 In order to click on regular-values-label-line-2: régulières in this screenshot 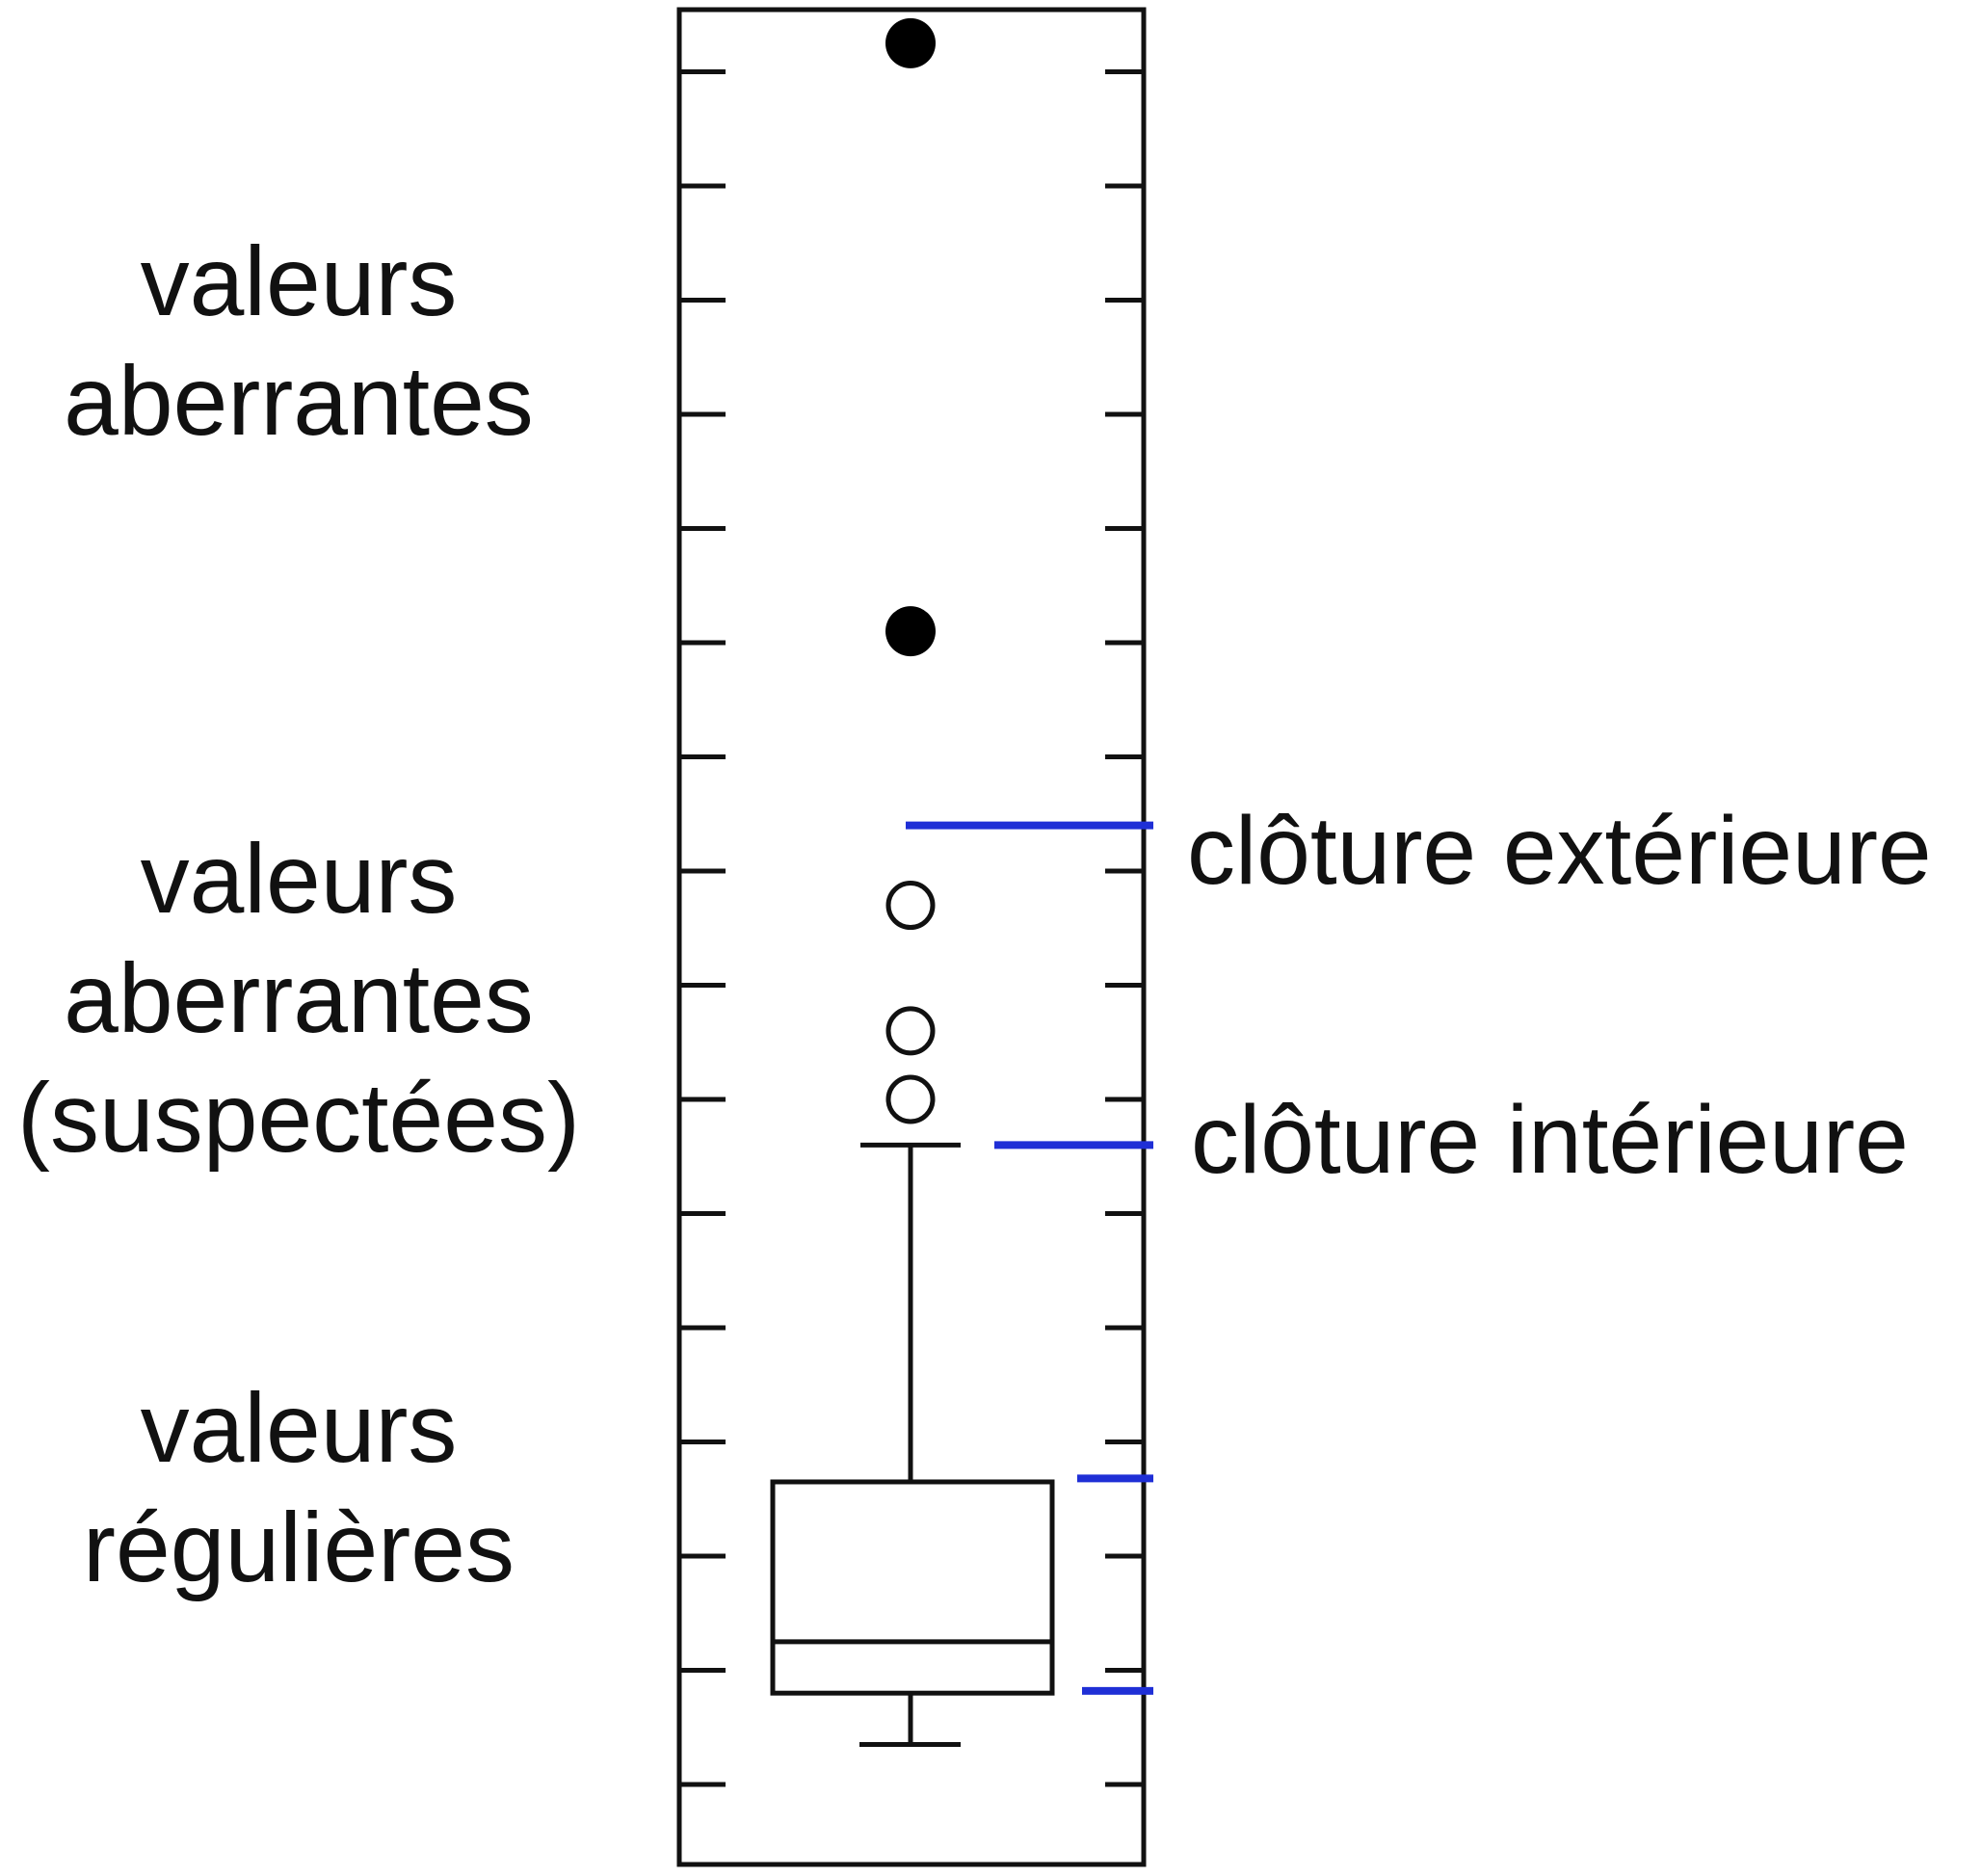, I will do `click(299, 1547)`.